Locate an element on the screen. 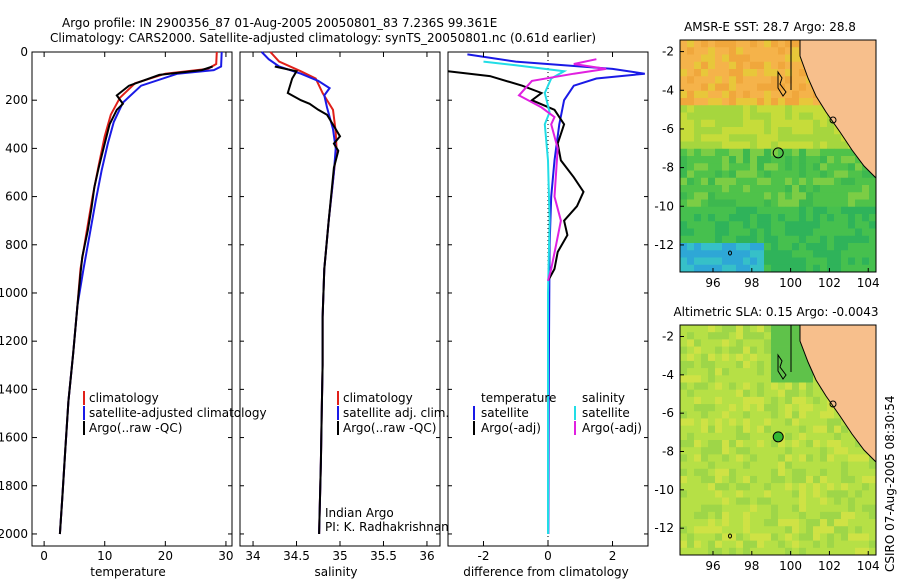 This screenshot has height=580, width=900. island-outline is located at coordinates (833, 120).